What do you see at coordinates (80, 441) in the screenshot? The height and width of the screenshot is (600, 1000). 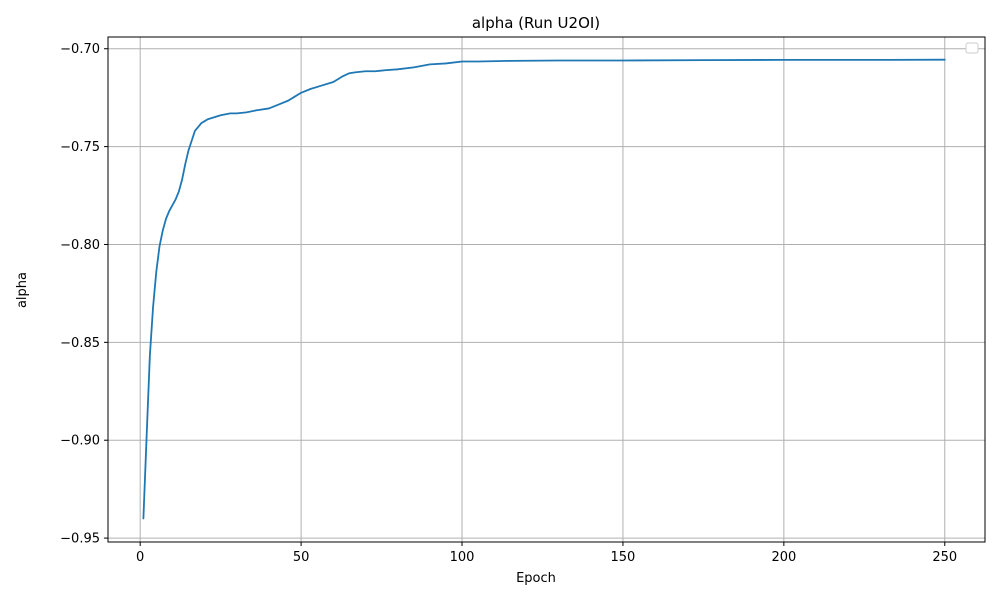 I see `y-tick-label: −0.90` at bounding box center [80, 441].